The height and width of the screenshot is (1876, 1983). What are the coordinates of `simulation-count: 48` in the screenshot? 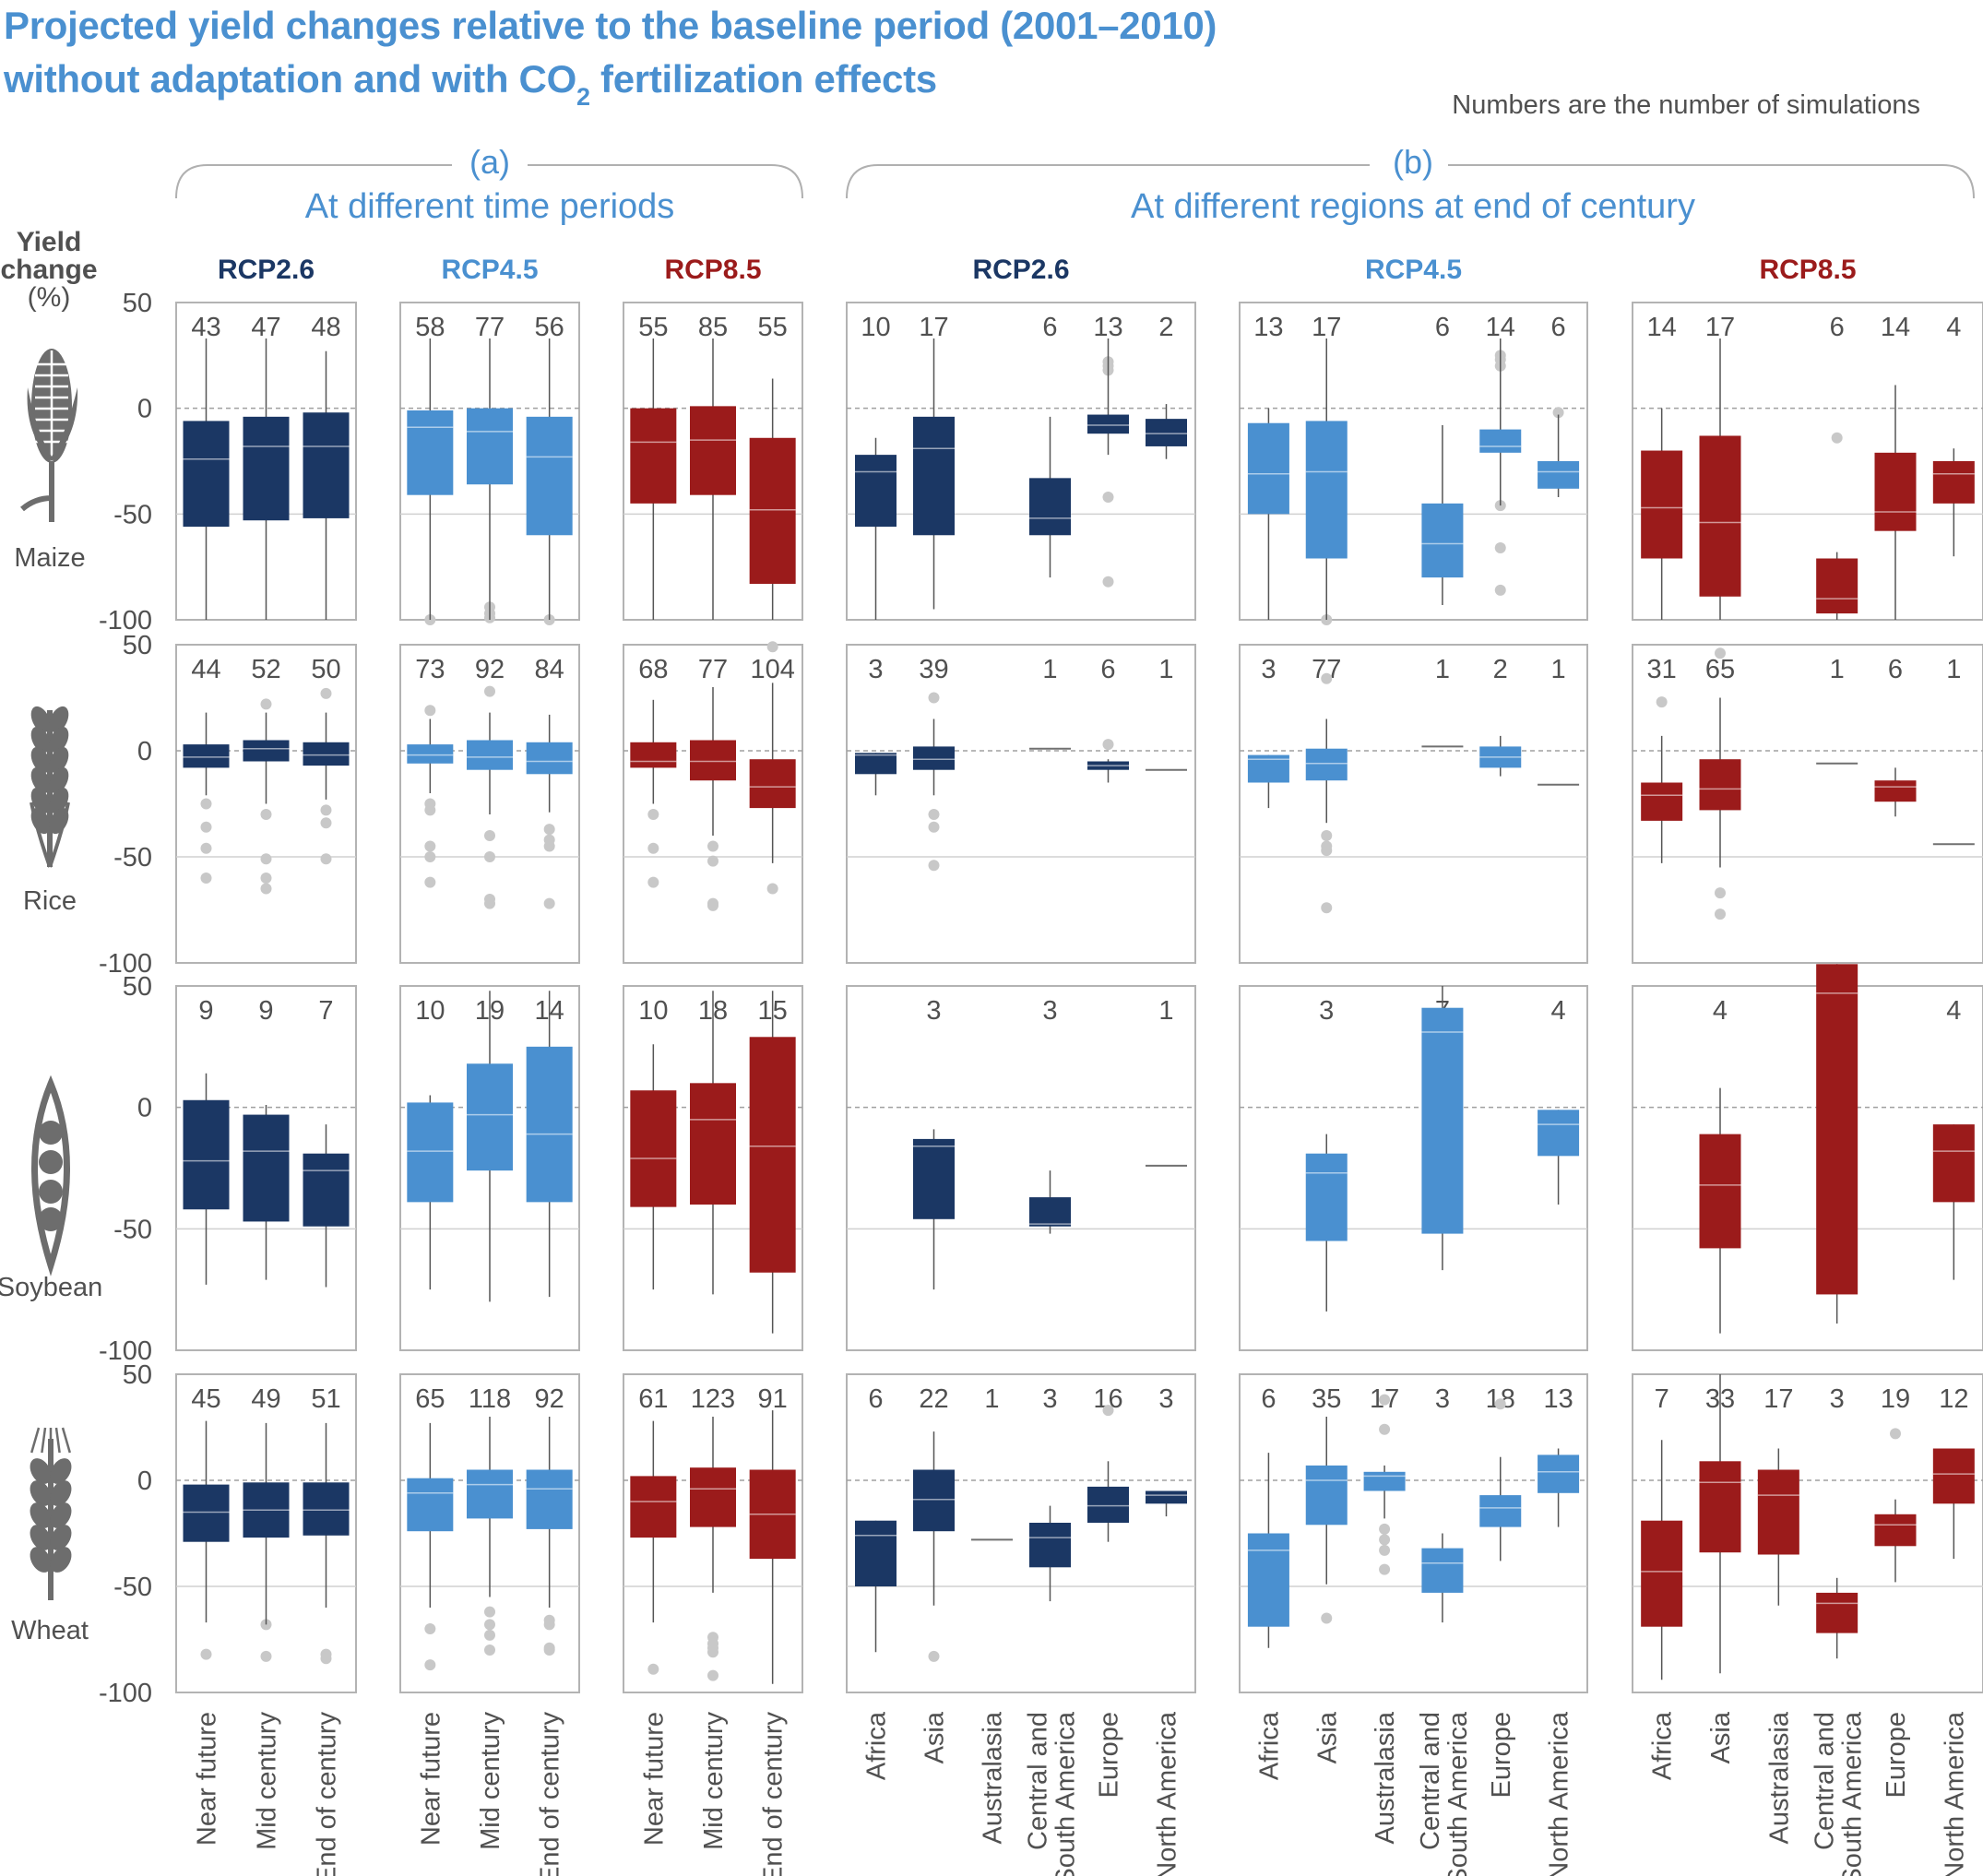 It's located at (325, 328).